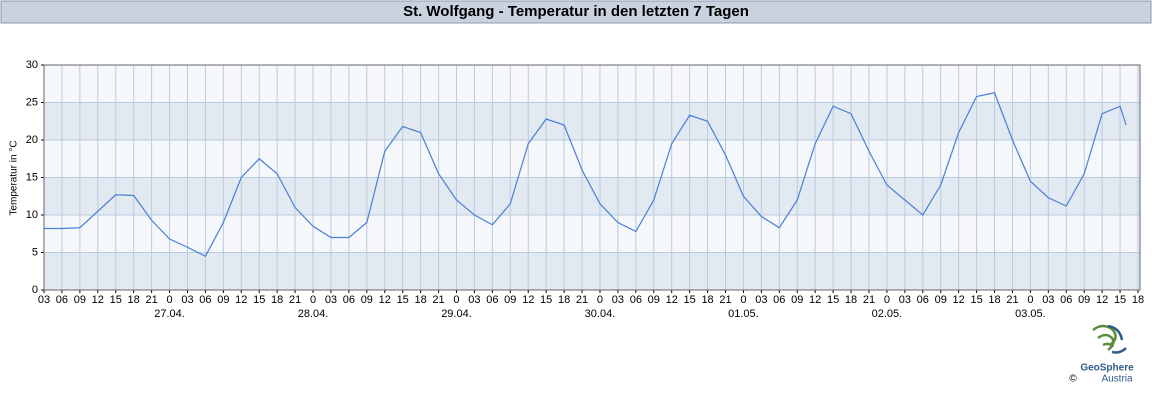 The height and width of the screenshot is (405, 1152). Describe the element at coordinates (32, 140) in the screenshot. I see `y-tick-label: 20` at that location.